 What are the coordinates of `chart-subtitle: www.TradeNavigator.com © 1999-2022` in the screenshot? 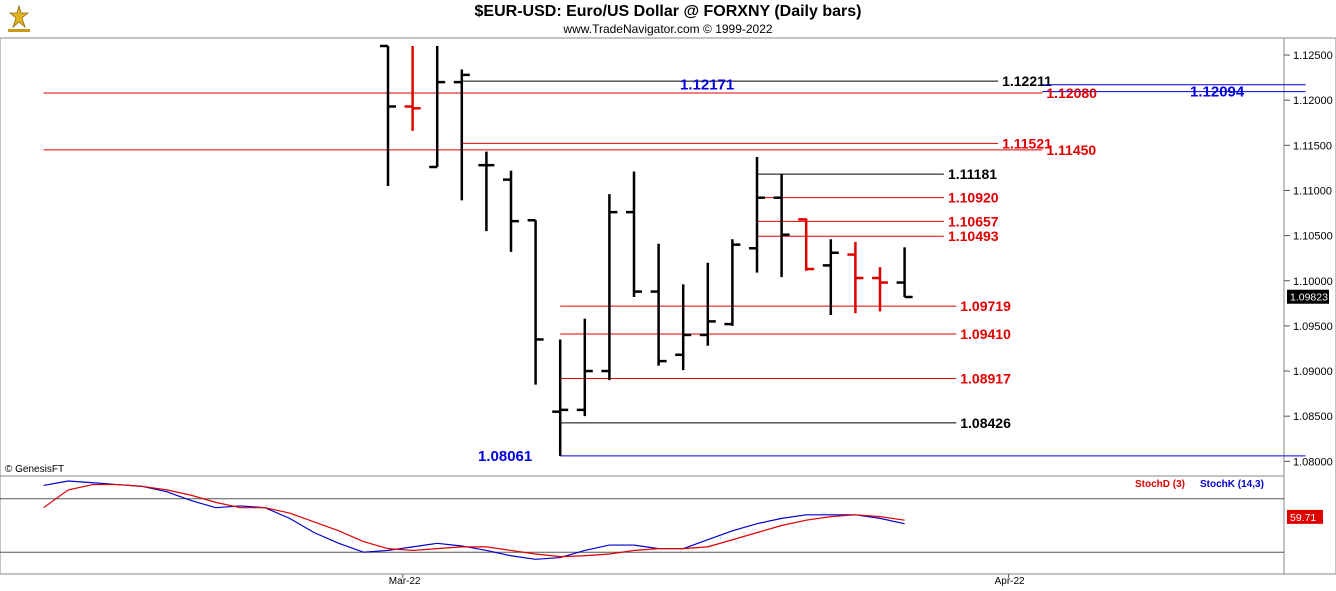 It's located at (668, 29).